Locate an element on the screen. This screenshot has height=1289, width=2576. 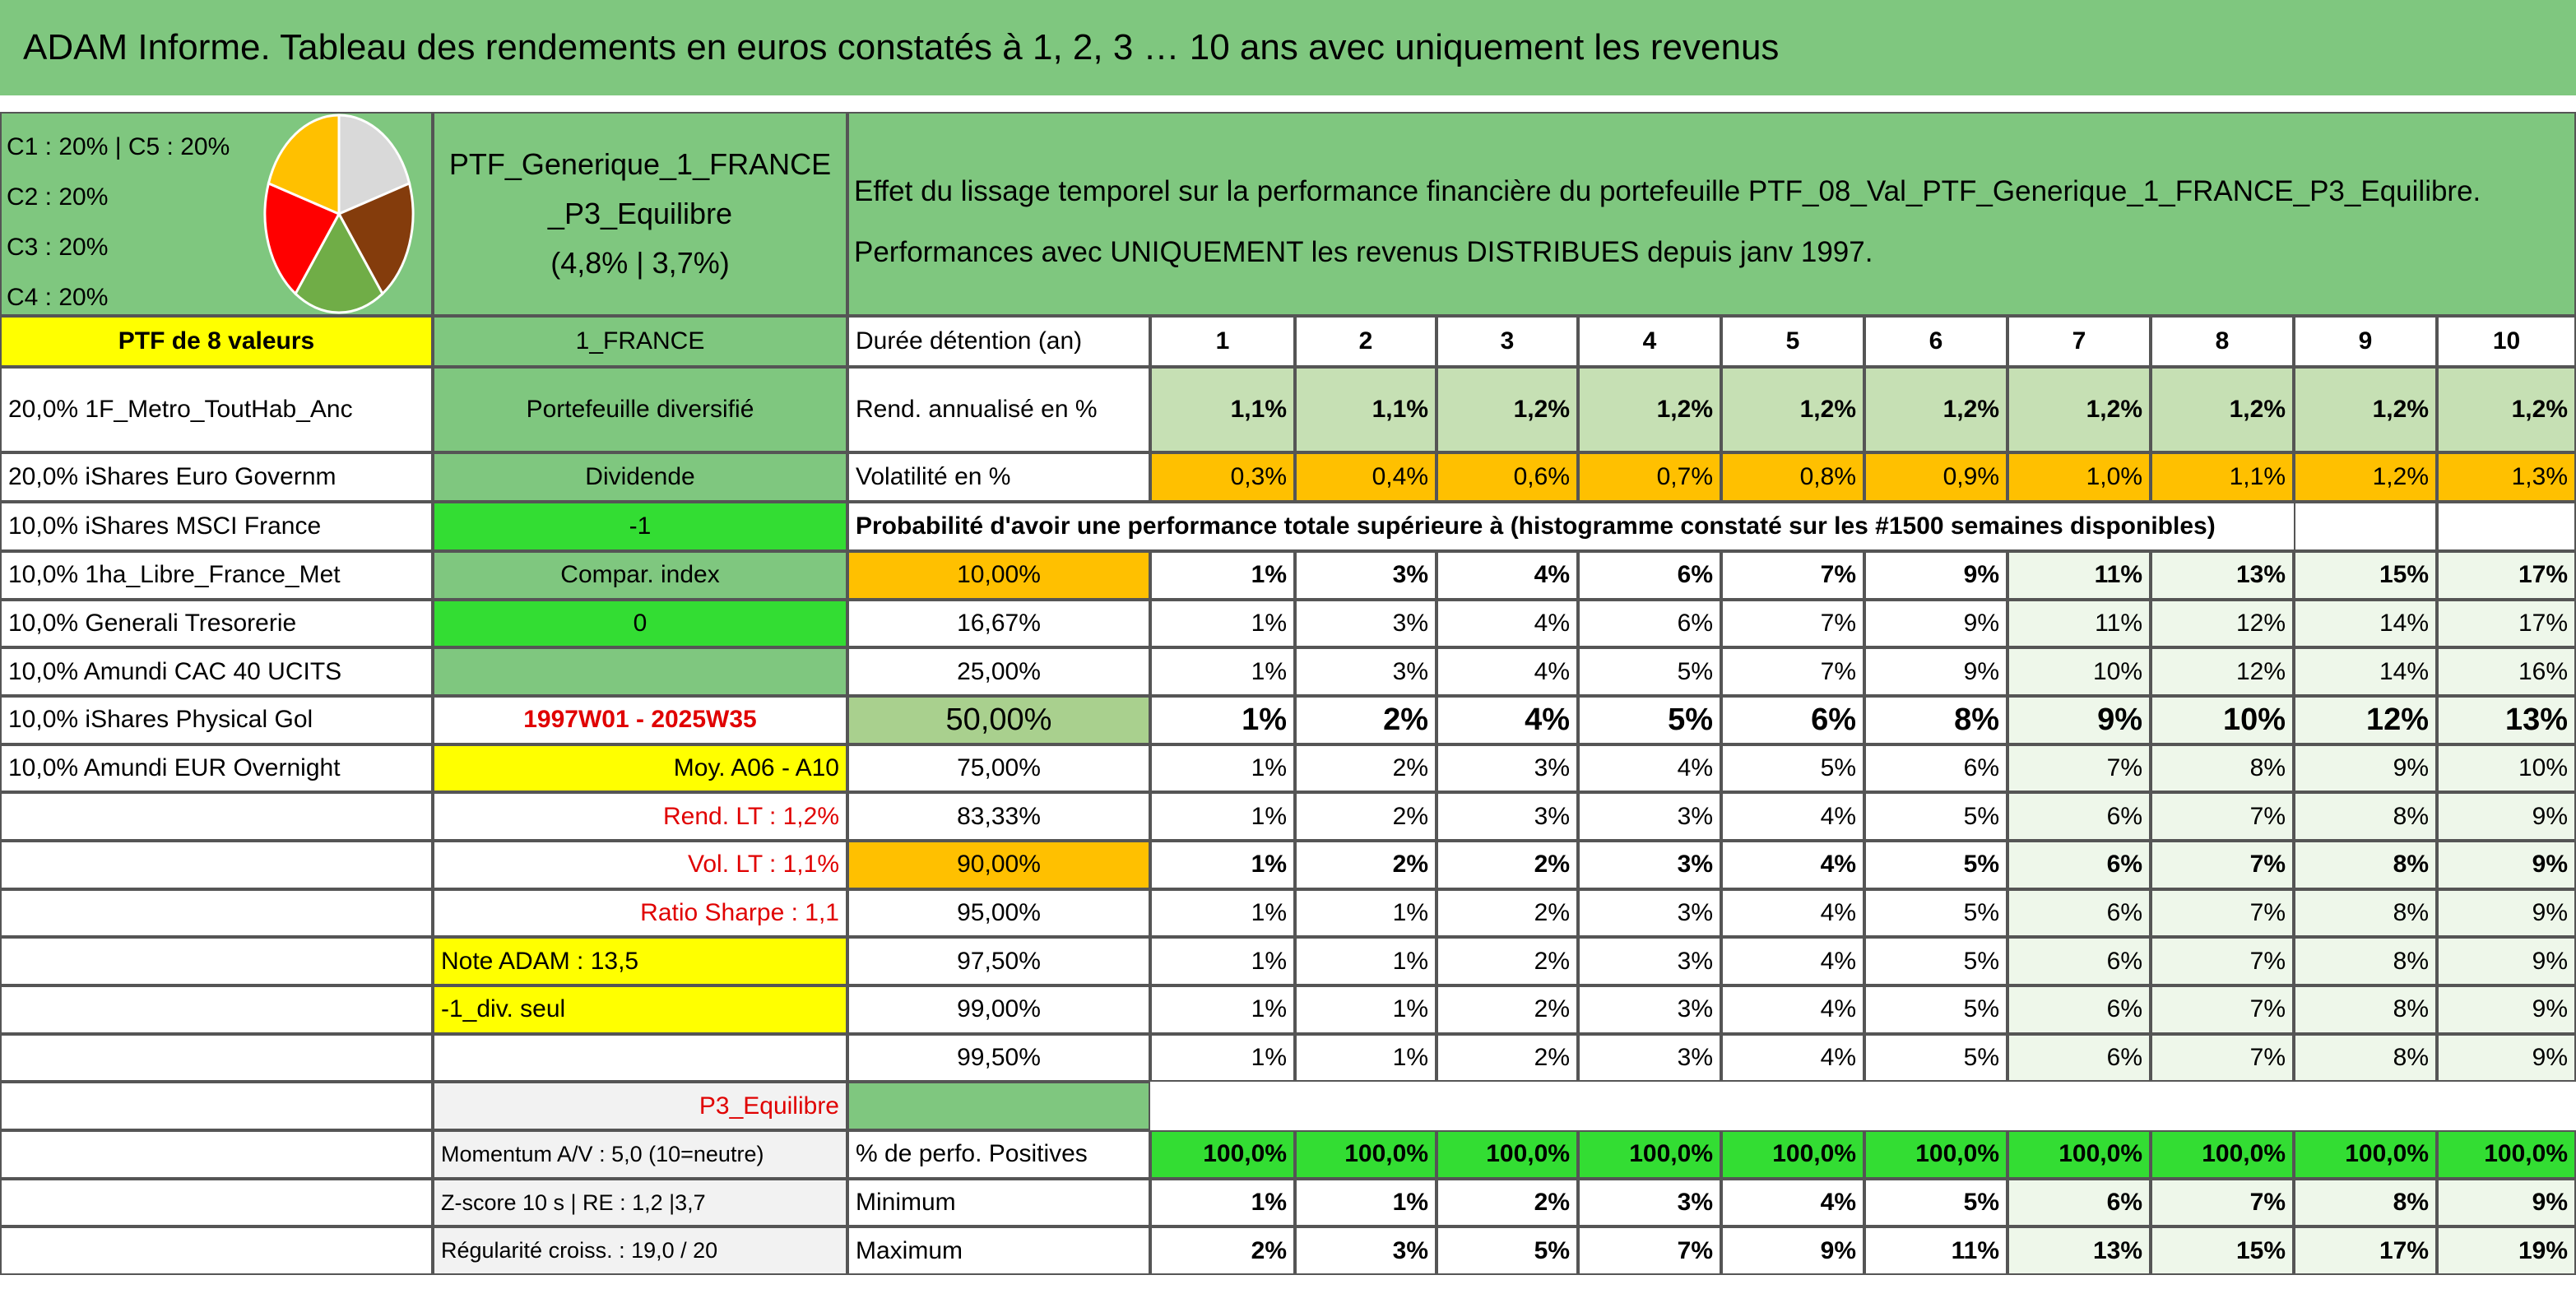
empty-cell is located at coordinates (2365, 526).